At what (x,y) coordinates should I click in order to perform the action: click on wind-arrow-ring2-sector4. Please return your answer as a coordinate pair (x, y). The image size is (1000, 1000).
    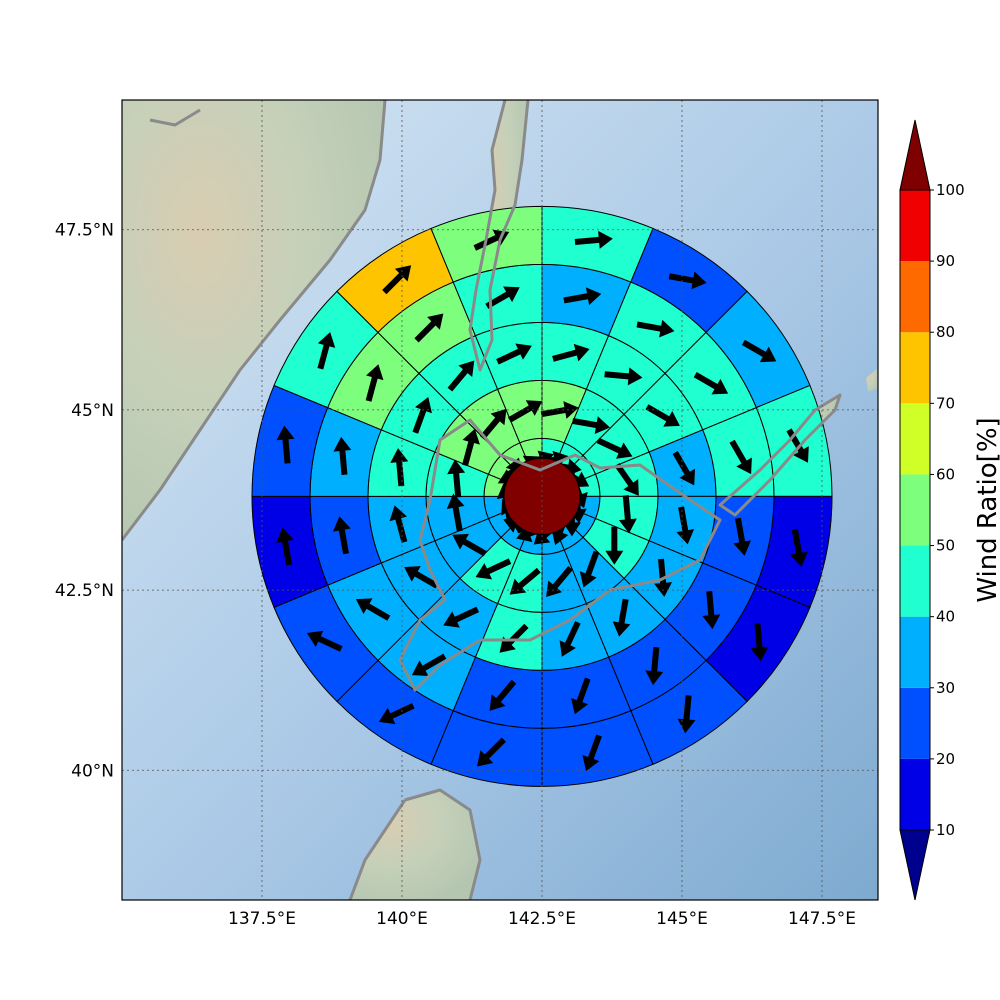
    Looking at the image, I should click on (626, 479).